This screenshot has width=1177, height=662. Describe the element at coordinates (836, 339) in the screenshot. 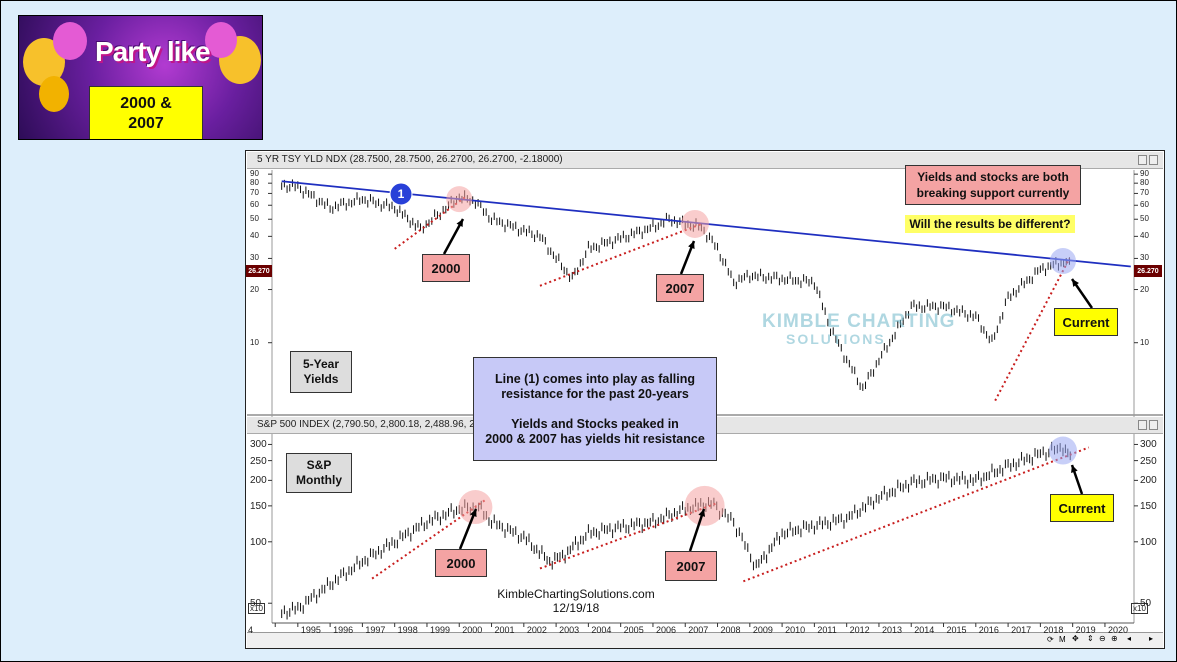

I see `watermark-bottom: SOLUTIONS` at that location.